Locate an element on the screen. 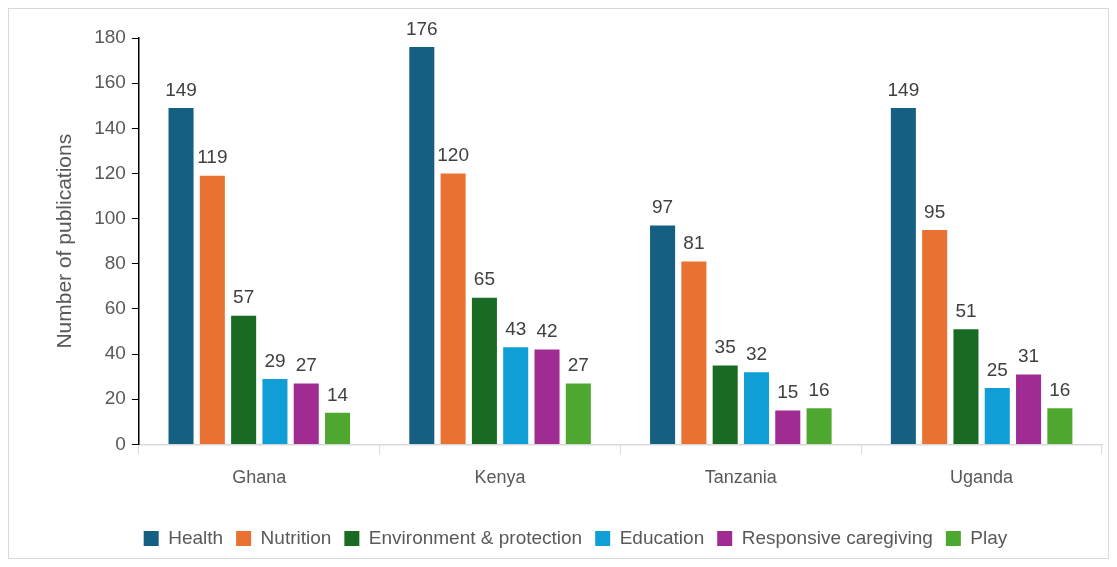 Image resolution: width=1117 pixels, height=567 pixels. y-tick-label: 140 is located at coordinates (110, 127).